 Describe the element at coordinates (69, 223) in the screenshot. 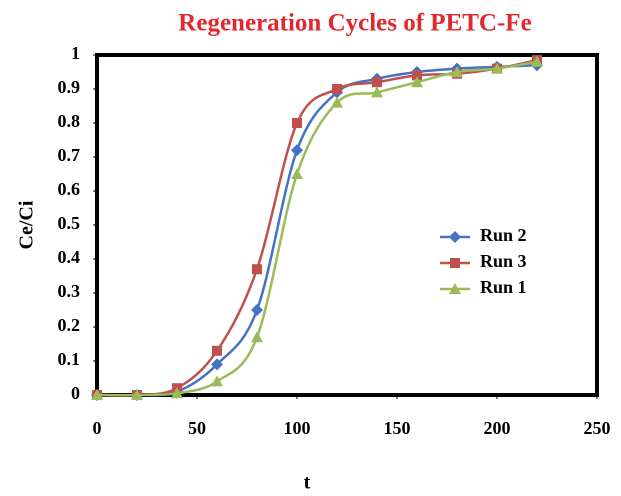

I see `y-tick-label: 0.5` at that location.